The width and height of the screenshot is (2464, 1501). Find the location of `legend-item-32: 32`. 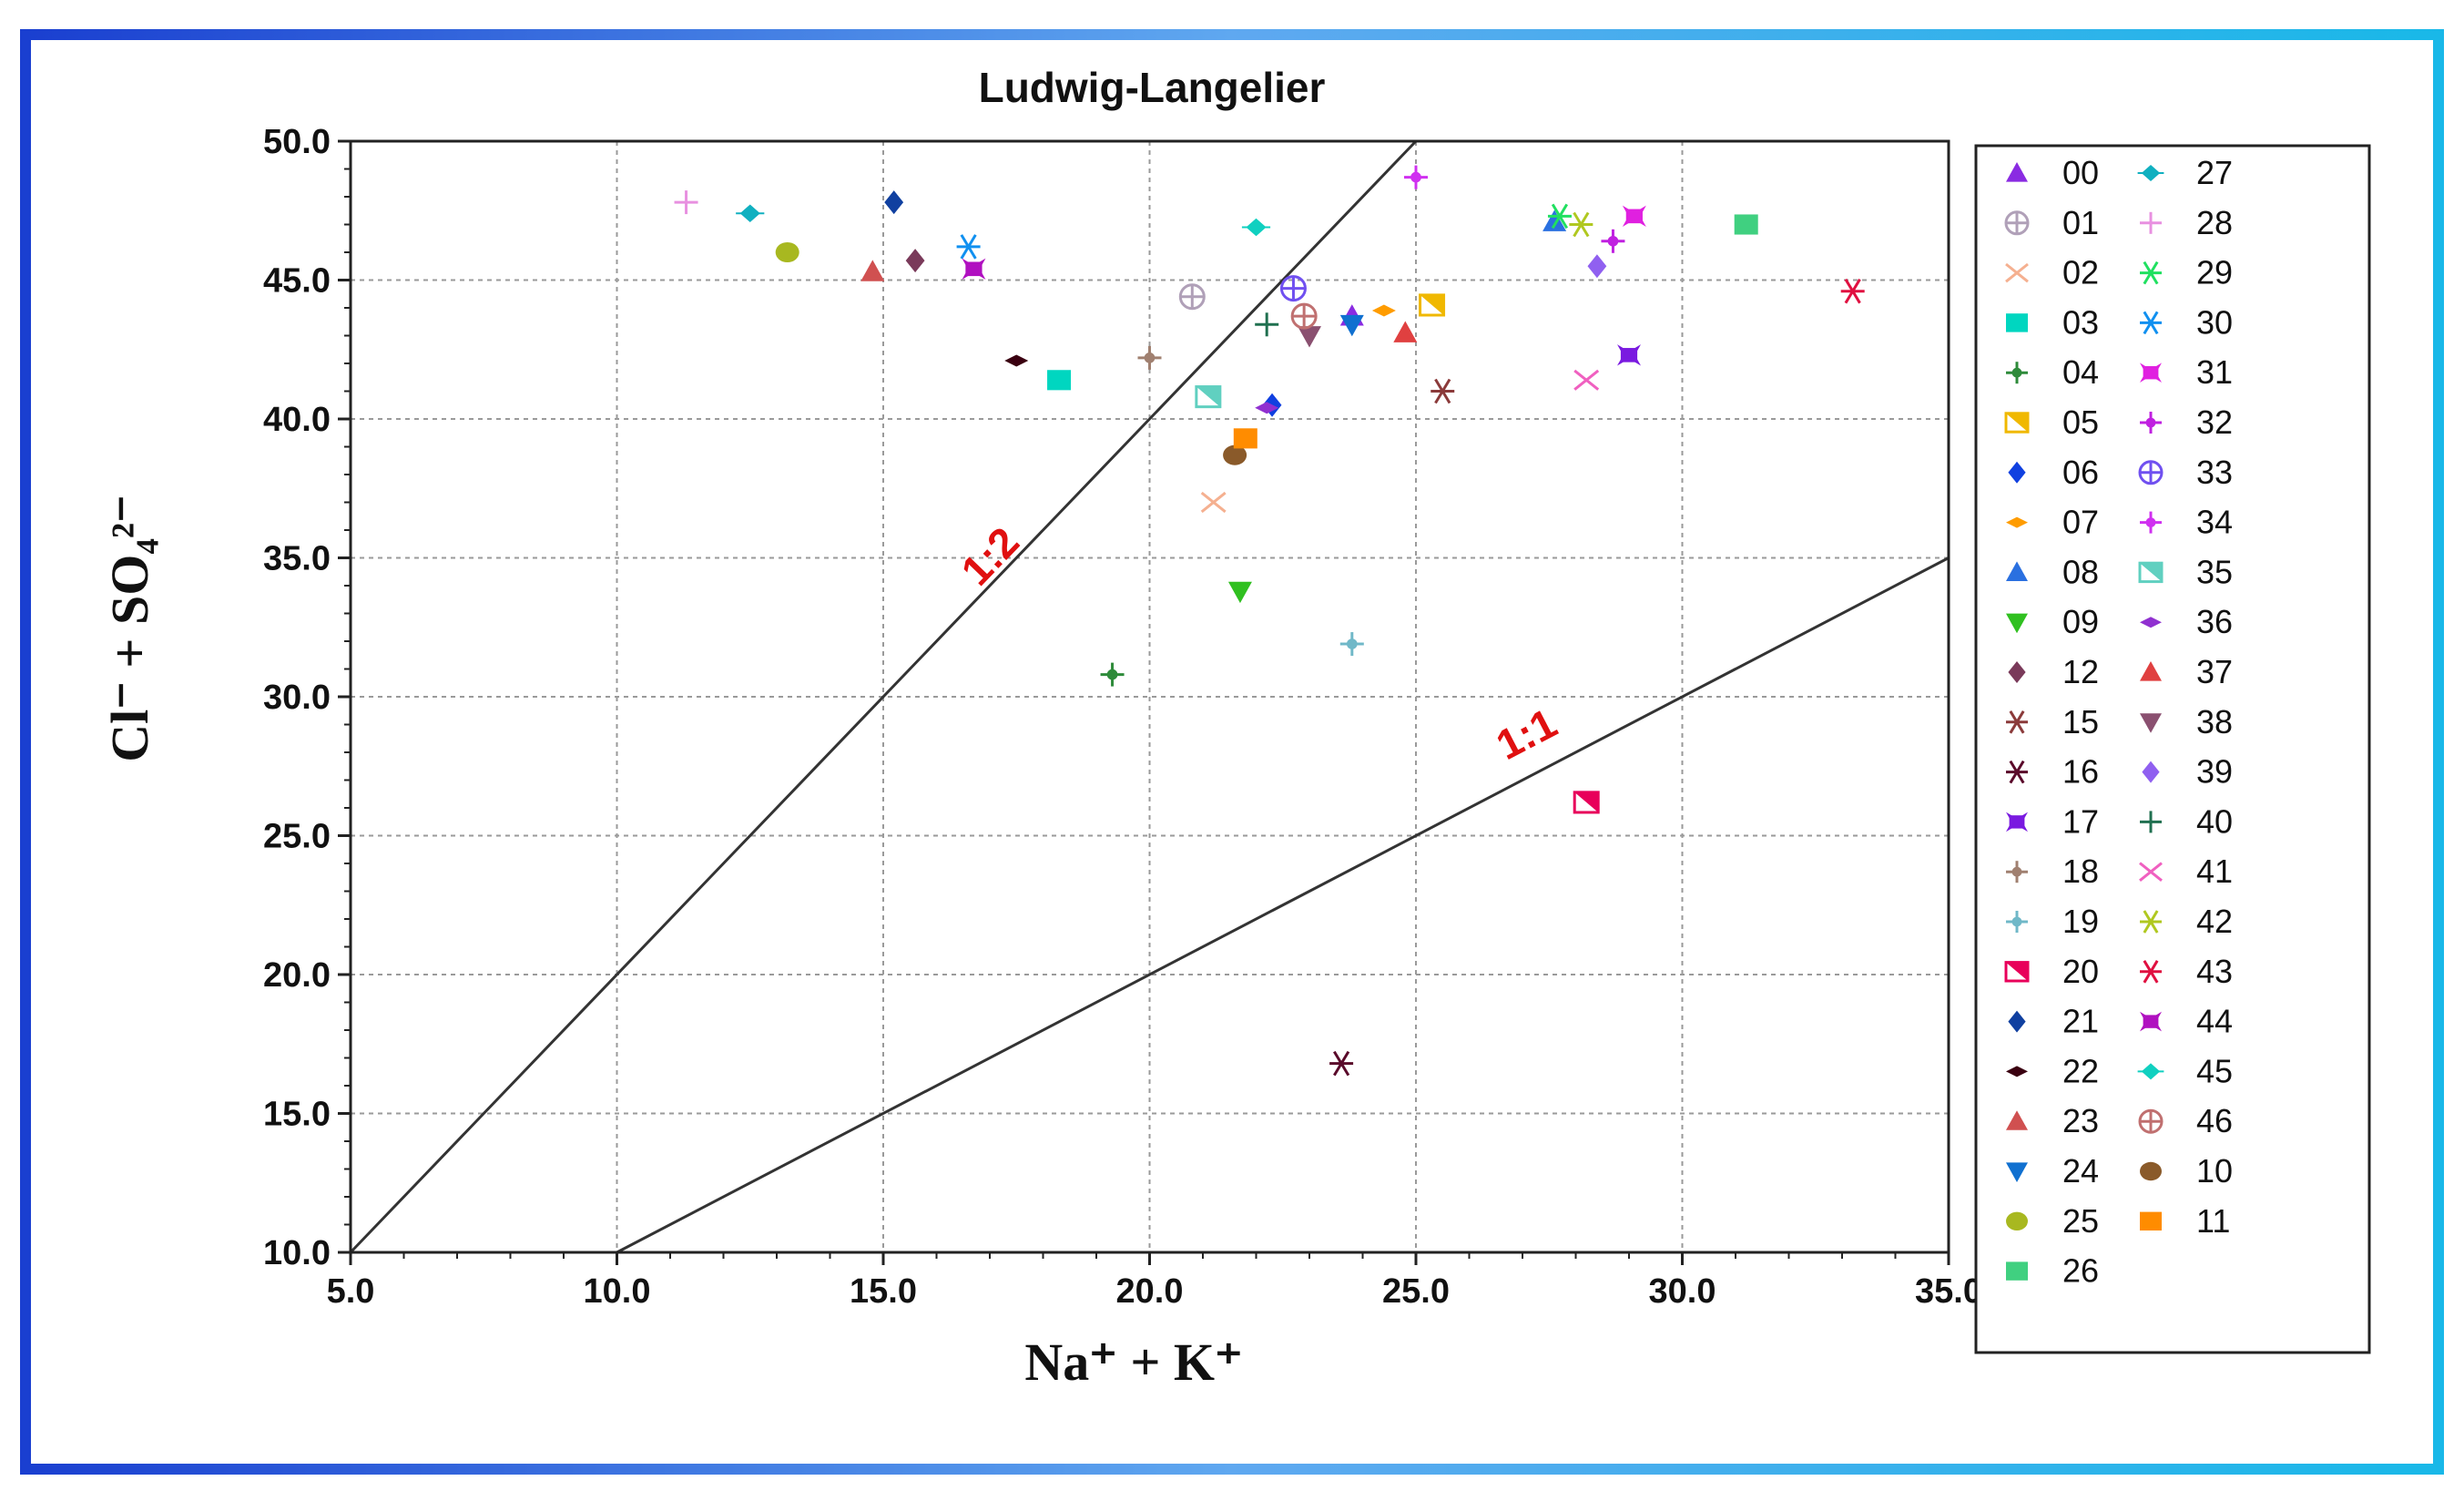

legend-item-32: 32 is located at coordinates (2186, 422).